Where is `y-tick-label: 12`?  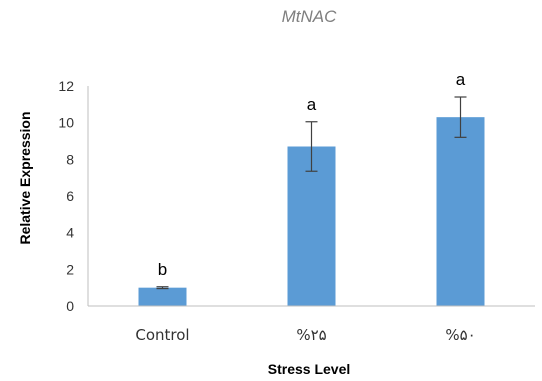 y-tick-label: 12 is located at coordinates (66, 86).